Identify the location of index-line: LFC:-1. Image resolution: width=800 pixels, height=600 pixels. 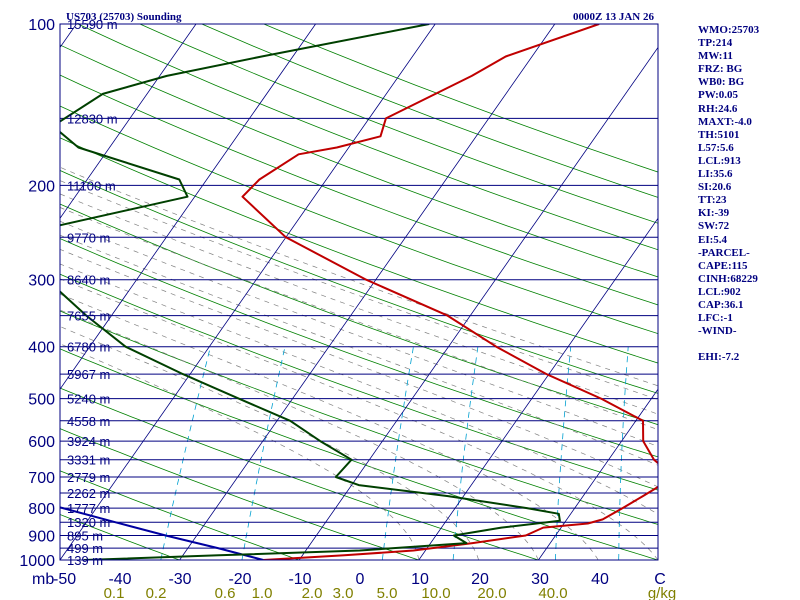
(715, 318).